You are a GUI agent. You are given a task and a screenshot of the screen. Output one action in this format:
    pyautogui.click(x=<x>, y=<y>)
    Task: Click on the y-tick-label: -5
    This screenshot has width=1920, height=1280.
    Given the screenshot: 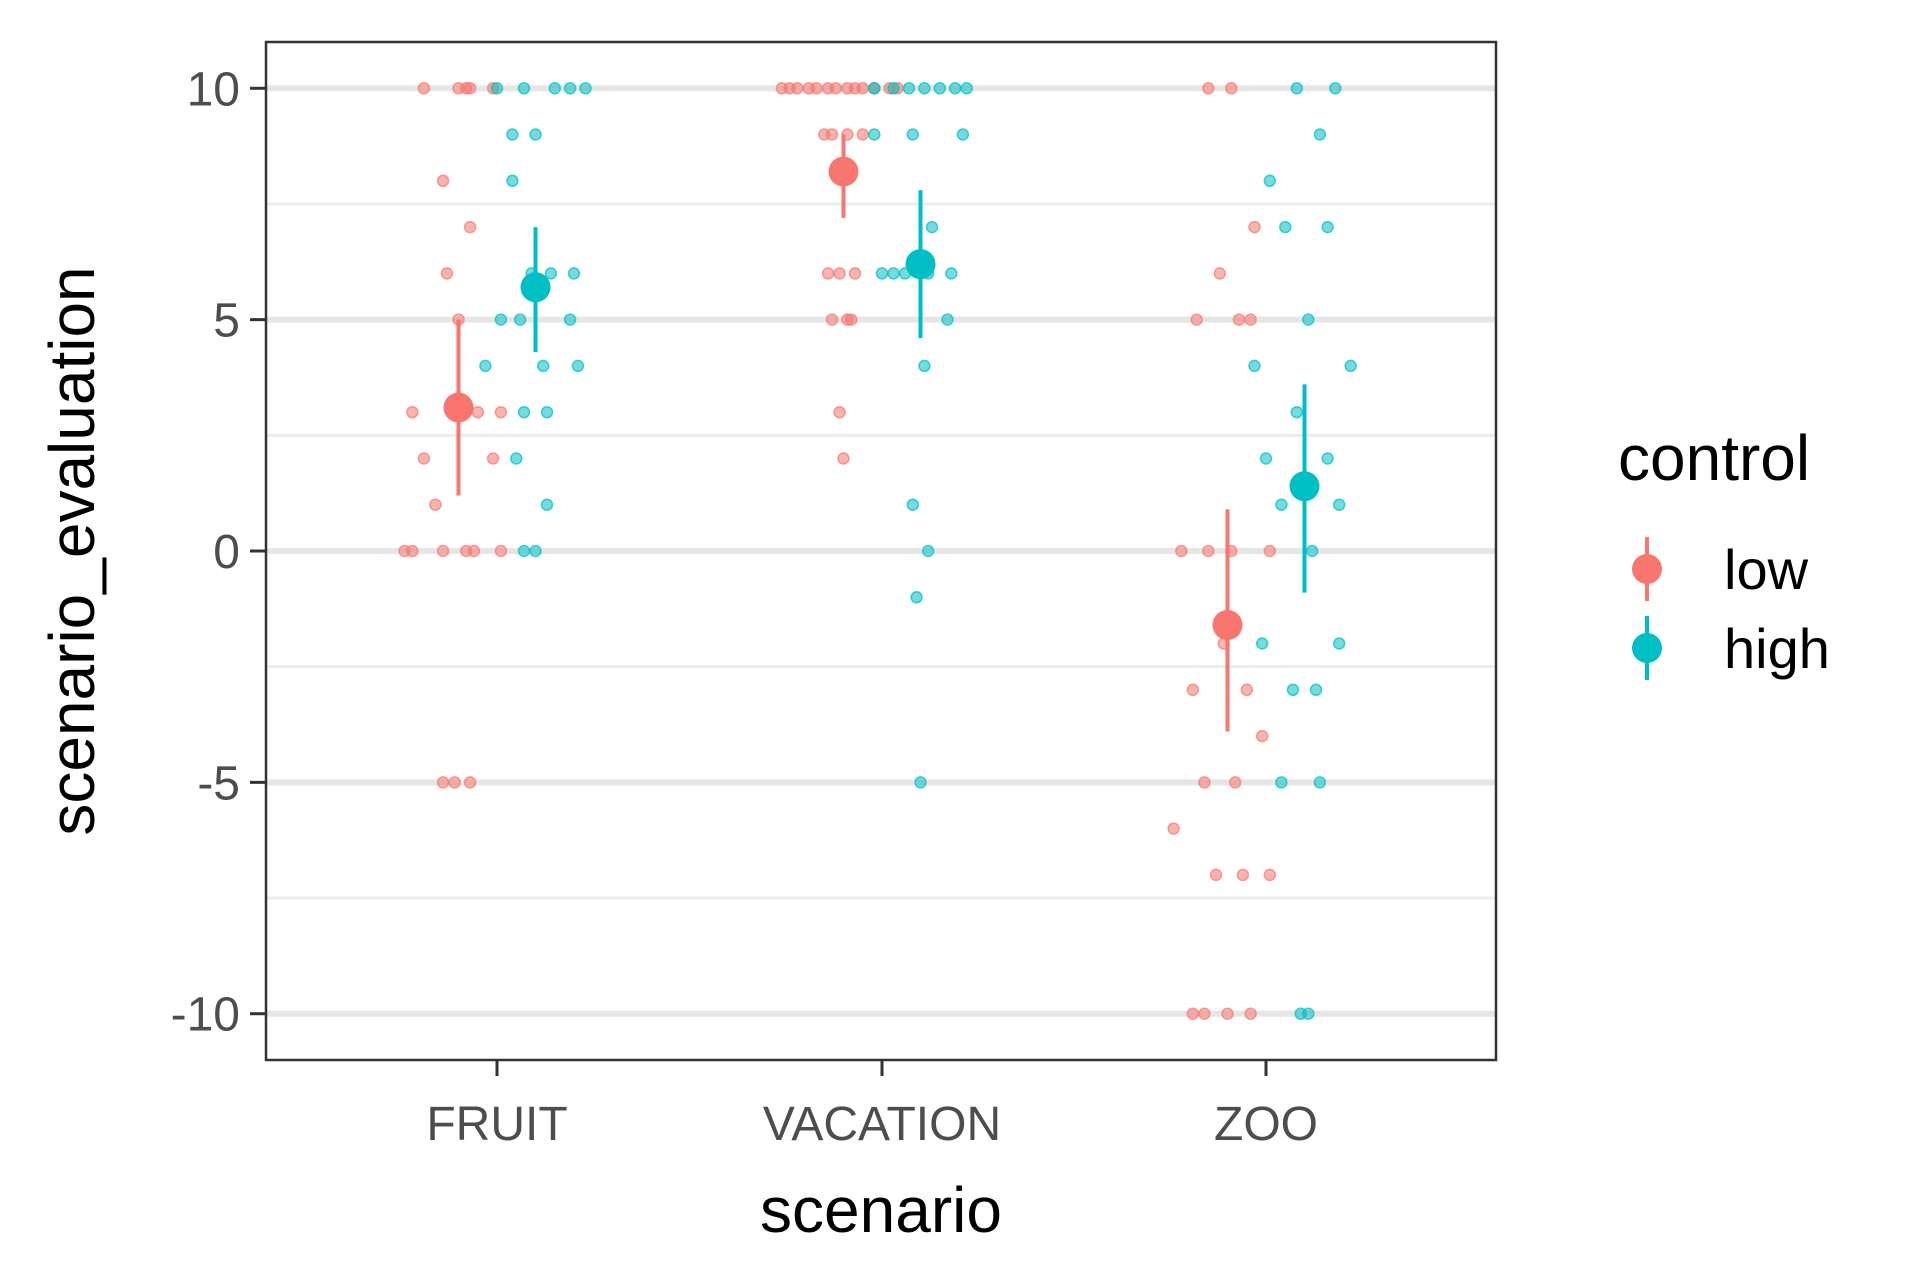 What is the action you would take?
    pyautogui.click(x=218, y=783)
    